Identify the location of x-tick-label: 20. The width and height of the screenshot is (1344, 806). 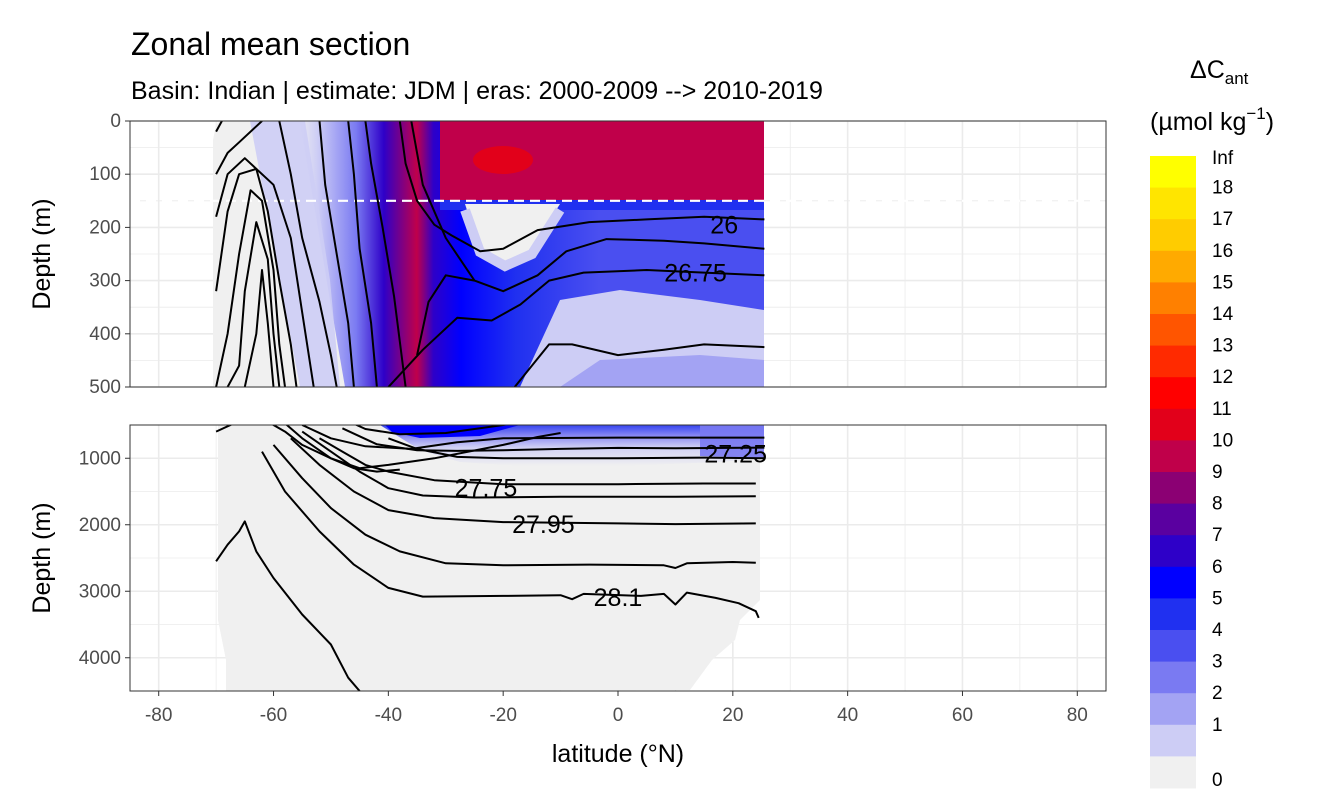
(732, 715).